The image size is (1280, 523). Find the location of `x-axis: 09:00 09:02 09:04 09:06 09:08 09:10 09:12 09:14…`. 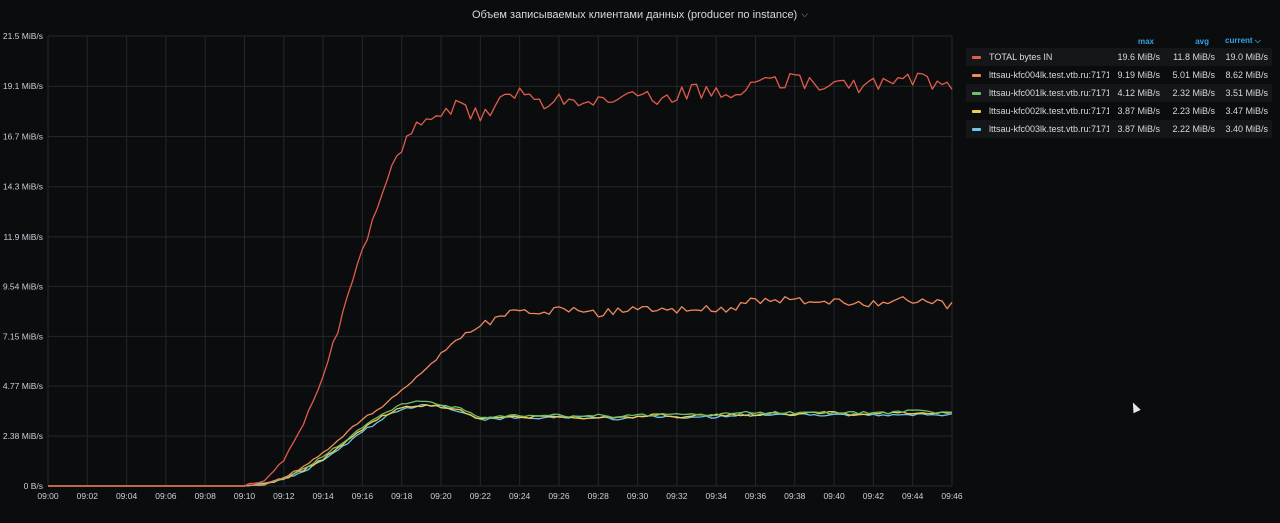

x-axis: 09:00 09:02 09:04 09:06 09:08 09:10 09:12 09:14… is located at coordinates (500, 496).